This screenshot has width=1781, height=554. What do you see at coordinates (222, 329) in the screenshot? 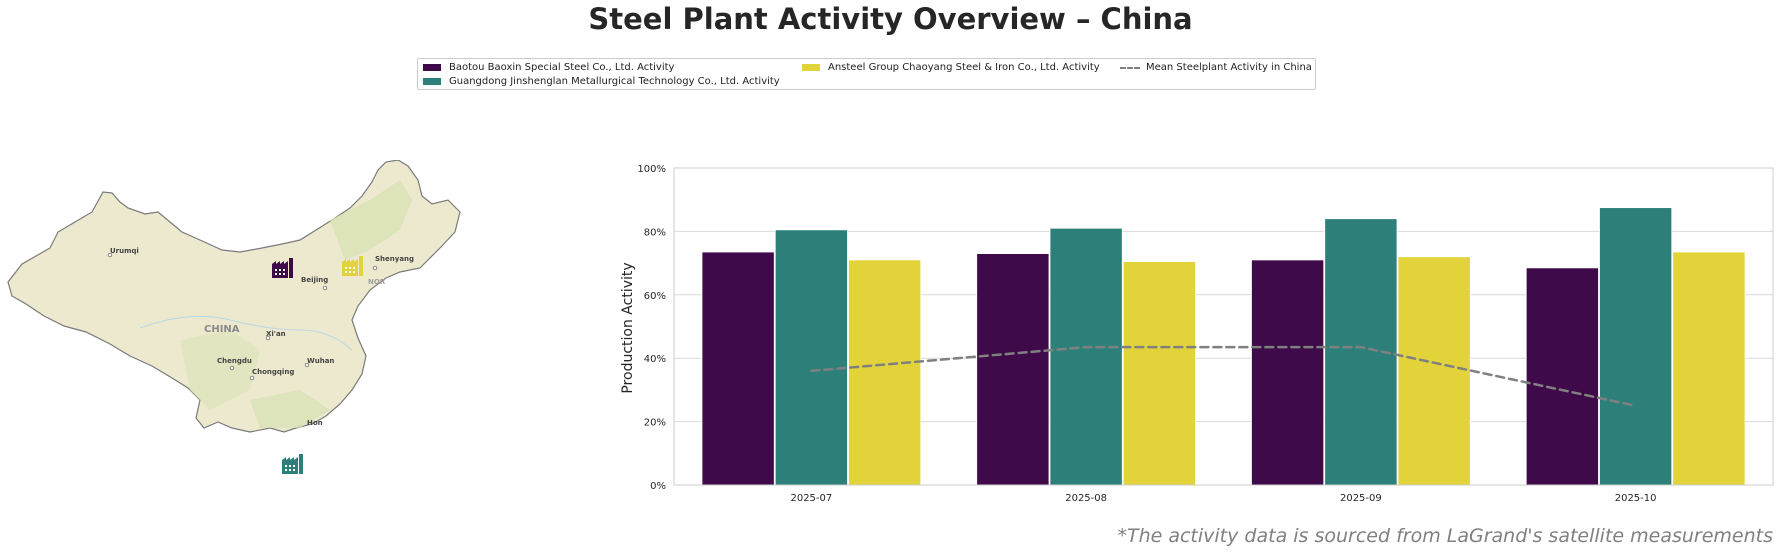
I see `map-country-label: CHINA` at bounding box center [222, 329].